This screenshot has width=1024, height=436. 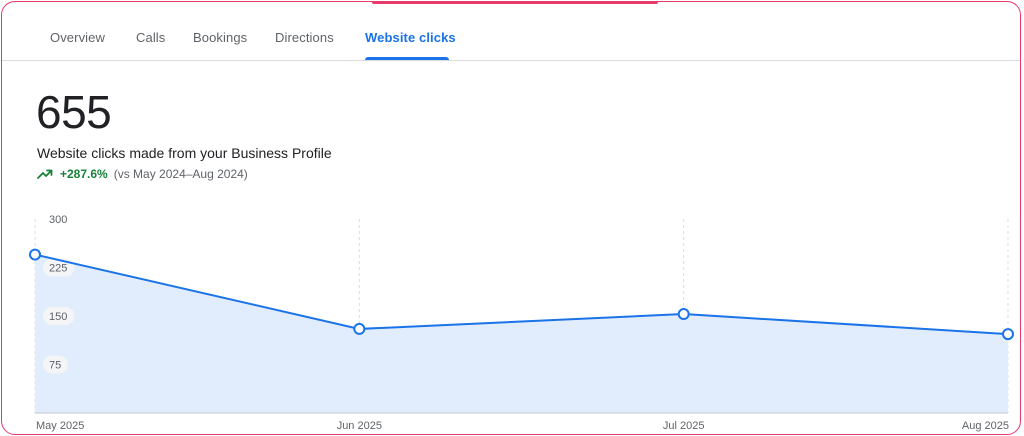 I want to click on tab-bookings: Bookings, so click(x=220, y=37).